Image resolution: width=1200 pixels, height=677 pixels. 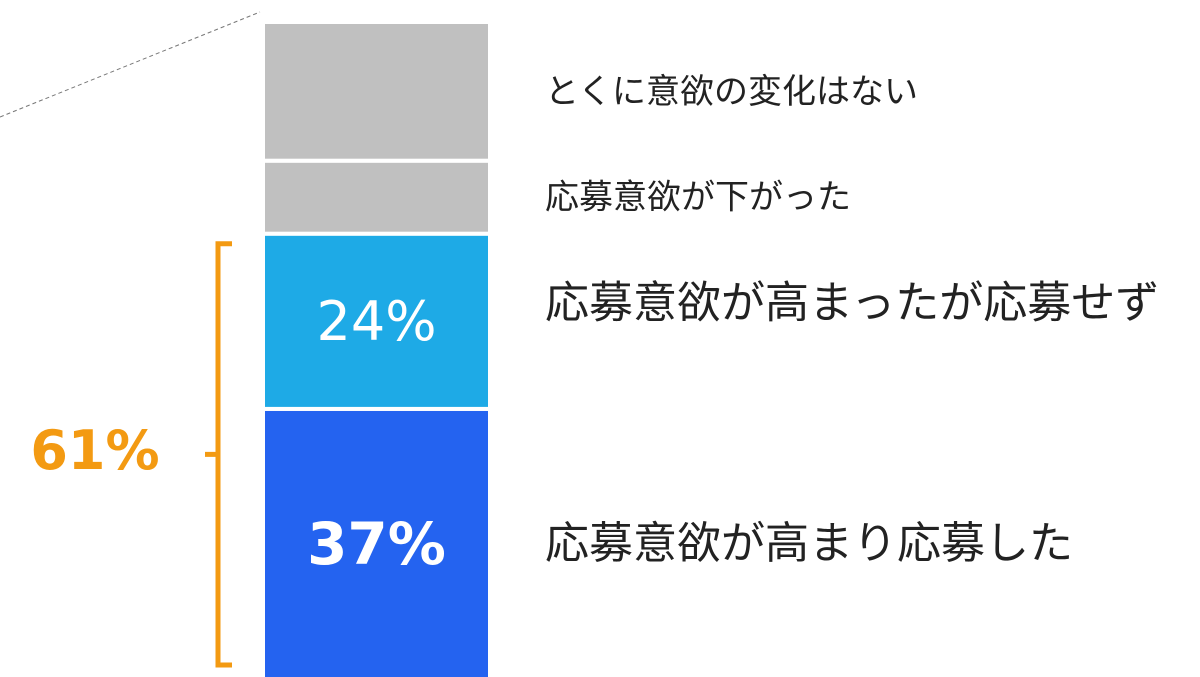 What do you see at coordinates (809, 543) in the screenshot?
I see `legend-label: 応募意欲が高まり応募した` at bounding box center [809, 543].